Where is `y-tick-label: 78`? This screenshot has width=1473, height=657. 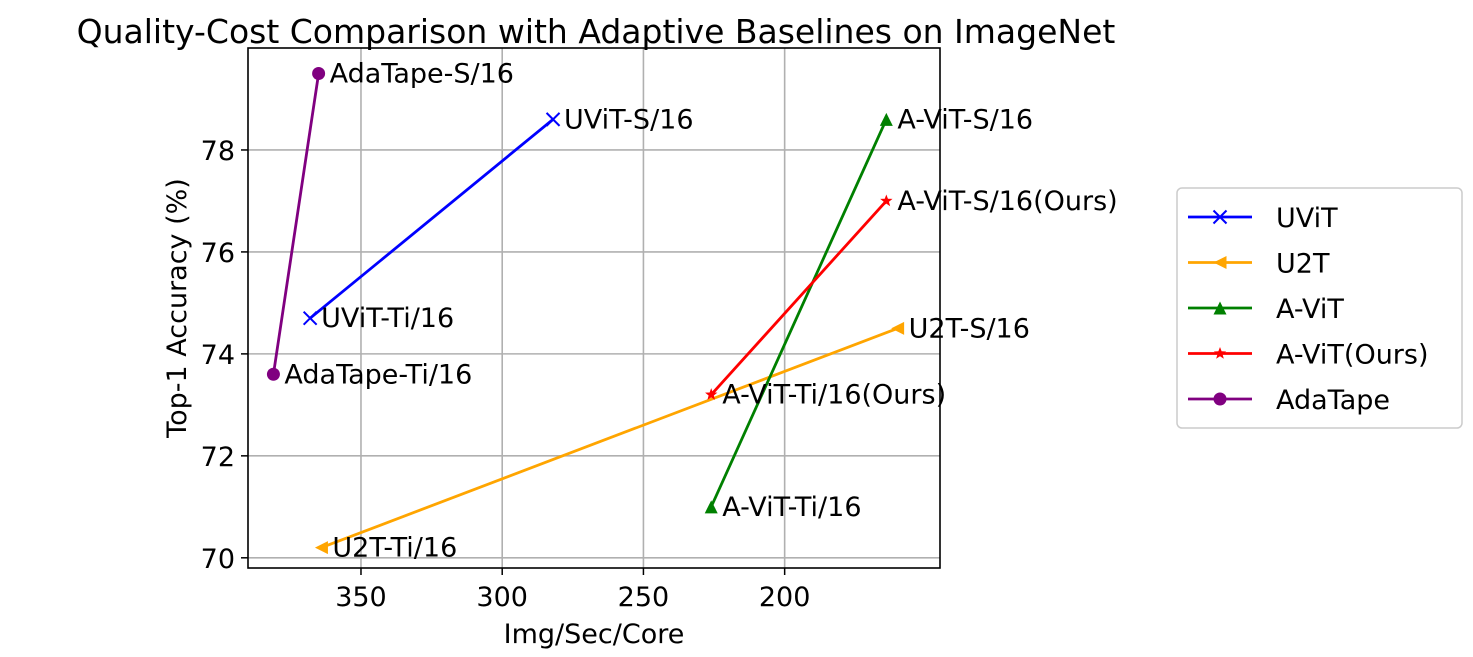 y-tick-label: 78 is located at coordinates (218, 151).